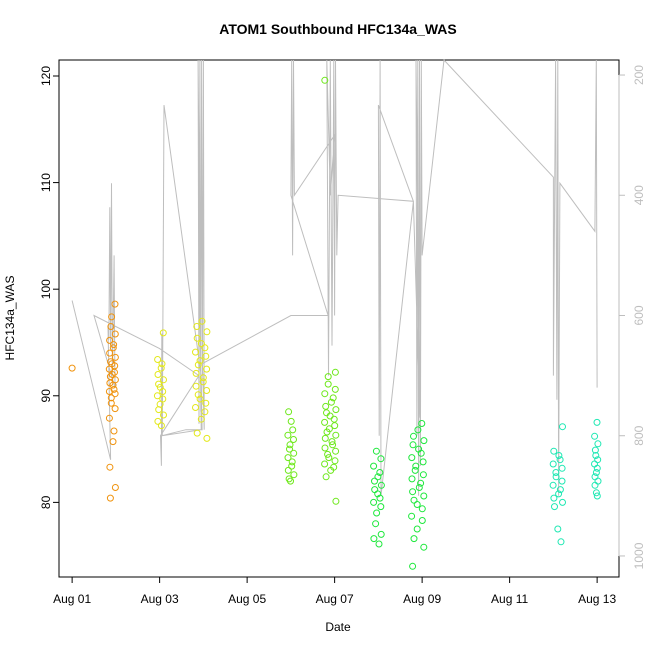 Image resolution: width=650 pixels, height=650 pixels. What do you see at coordinates (338, 29) in the screenshot?
I see `chart-title: ATOM1 Southbound HFC134a_WAS` at bounding box center [338, 29].